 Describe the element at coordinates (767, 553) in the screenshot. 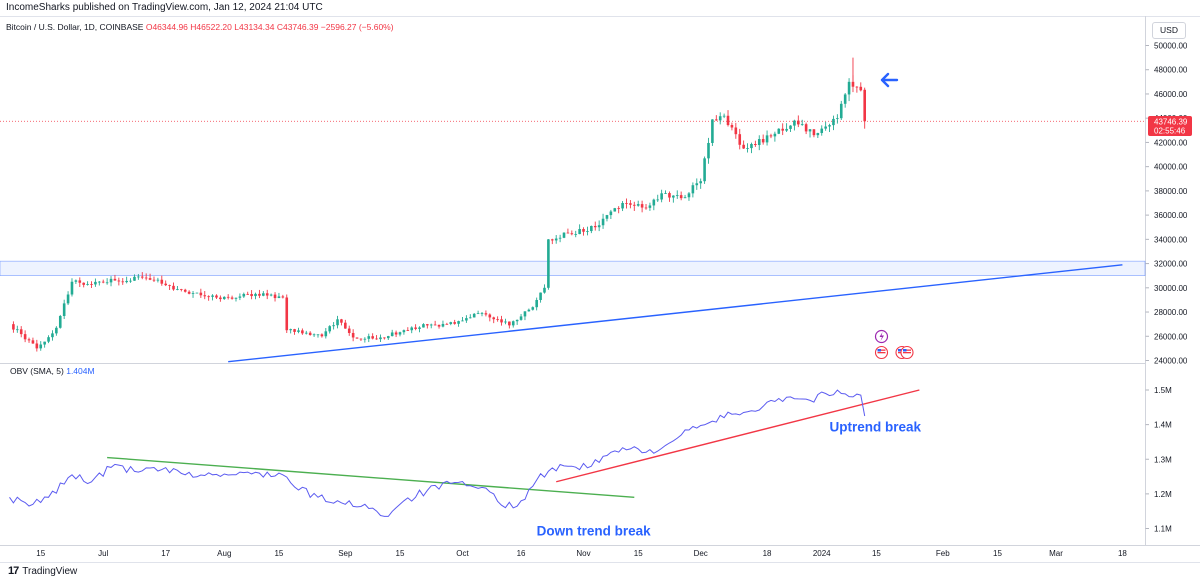

I see `time-tick-label: 18` at that location.